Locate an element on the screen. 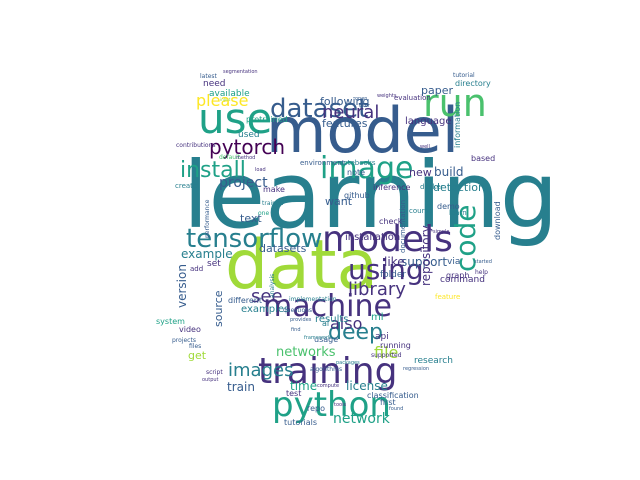  word-want: want is located at coordinates (339, 201).